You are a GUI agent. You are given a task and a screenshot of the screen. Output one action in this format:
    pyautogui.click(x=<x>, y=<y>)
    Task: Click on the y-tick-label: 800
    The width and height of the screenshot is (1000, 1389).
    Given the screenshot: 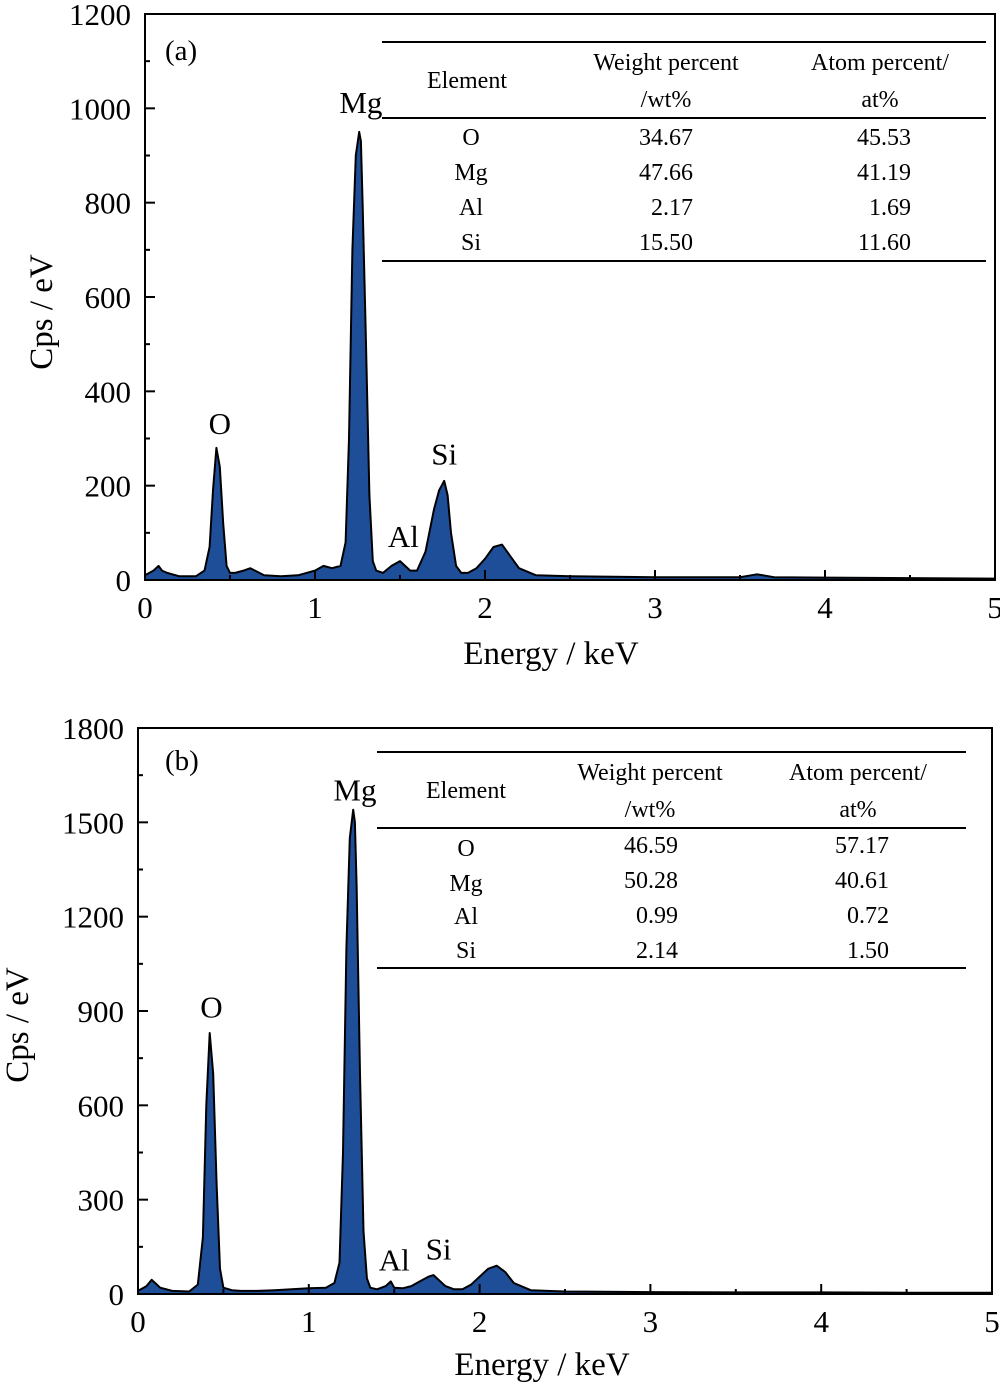 What is the action you would take?
    pyautogui.click(x=108, y=203)
    